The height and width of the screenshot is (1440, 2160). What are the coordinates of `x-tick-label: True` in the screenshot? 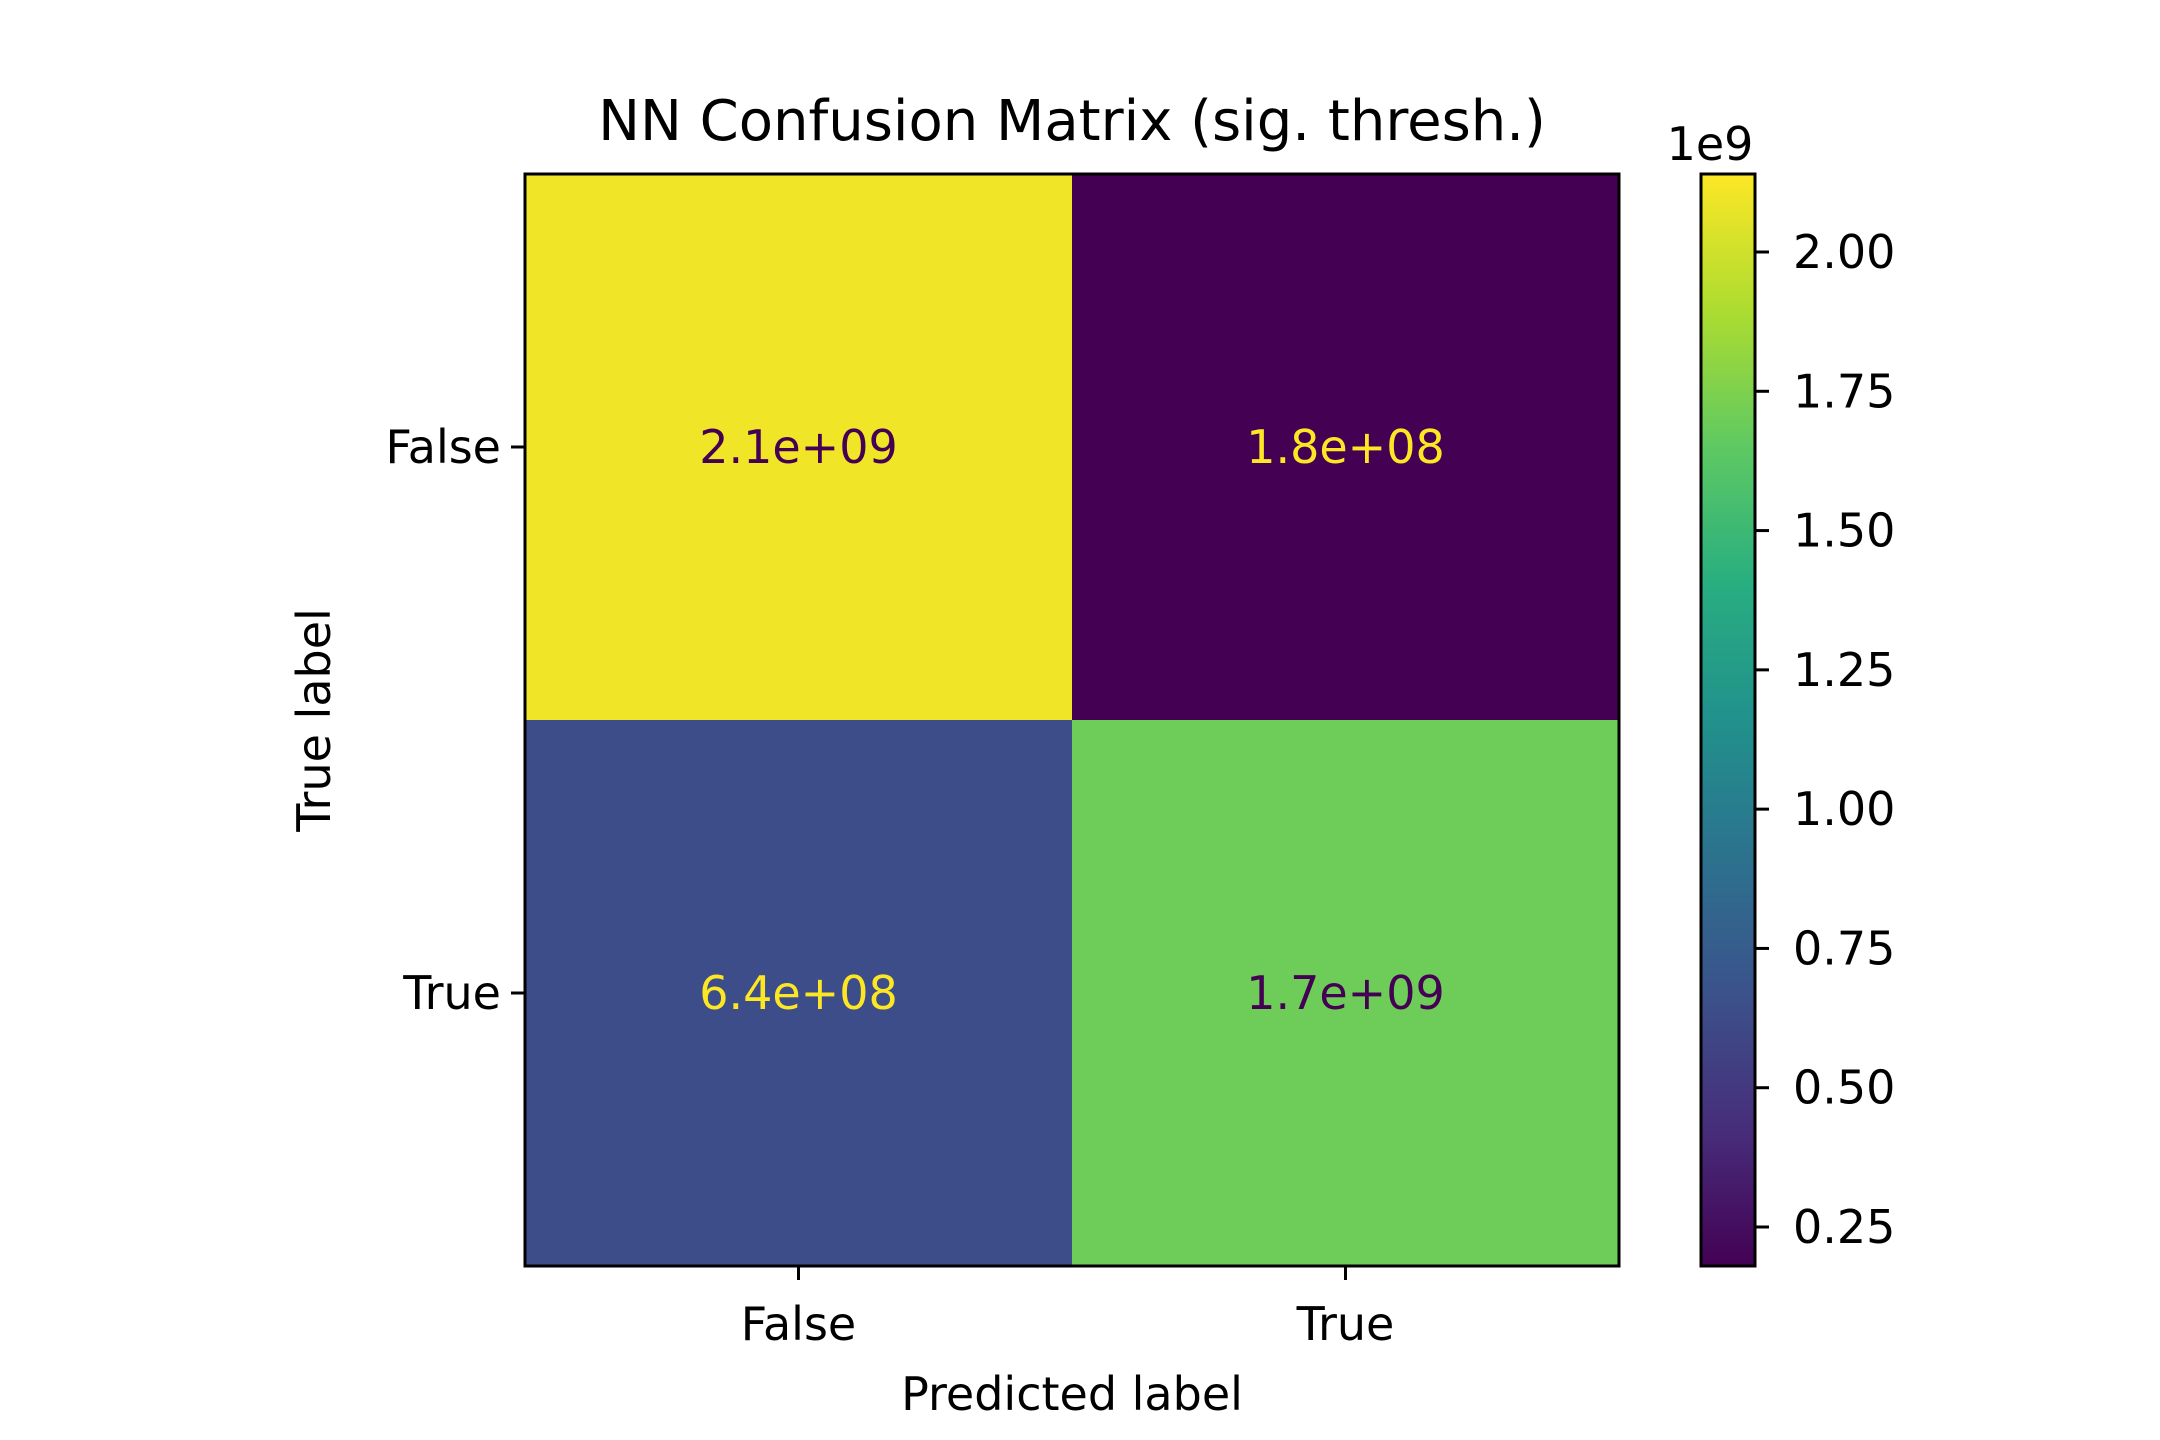 It's located at (1345, 1324).